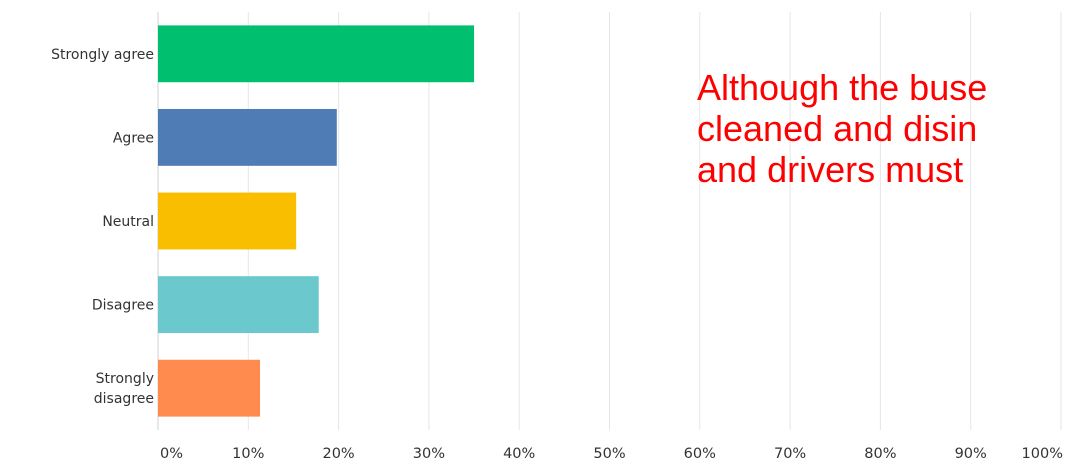 Image resolution: width=1065 pixels, height=466 pixels. I want to click on x-tick-label-6: 60%, so click(700, 454).